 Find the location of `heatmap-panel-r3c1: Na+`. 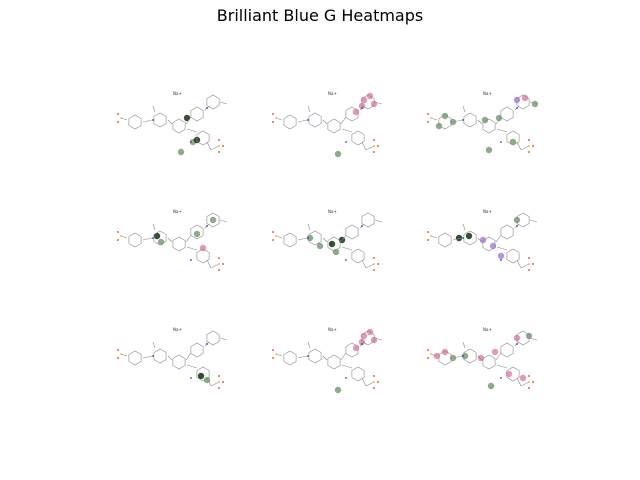

heatmap-panel-r3c1: Na+ is located at coordinates (175, 368).